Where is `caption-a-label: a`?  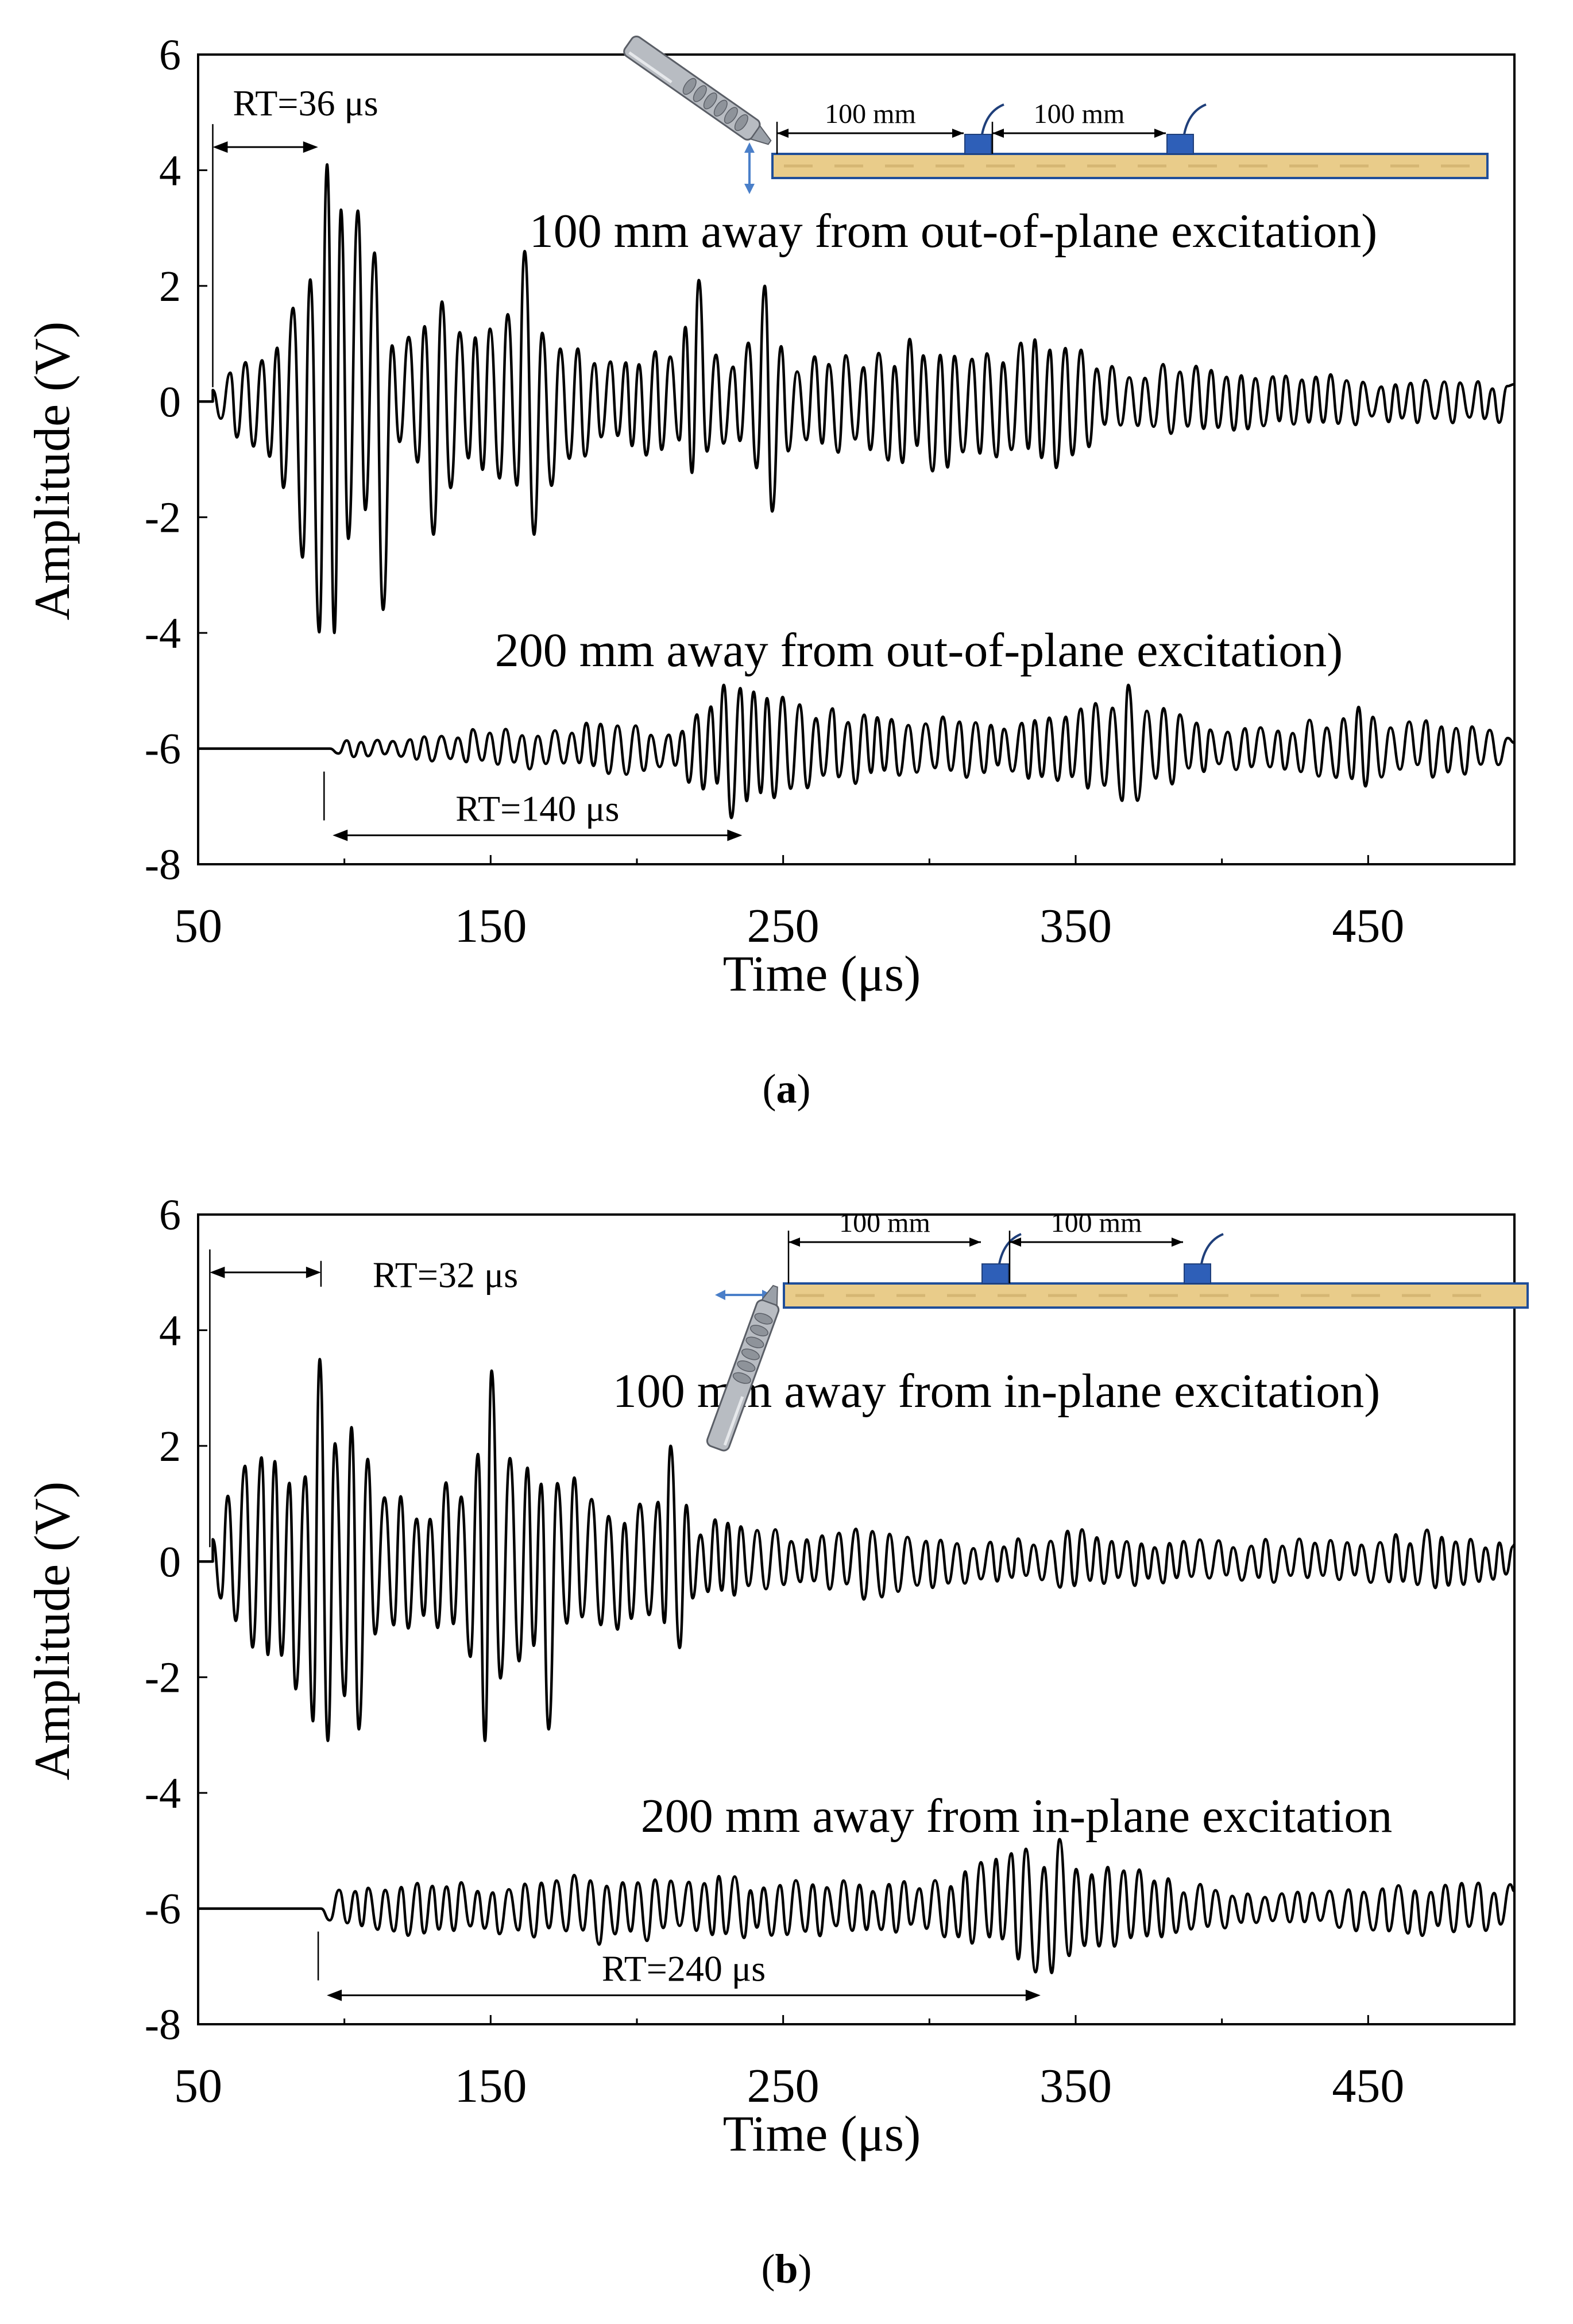 caption-a-label: a is located at coordinates (786, 1089).